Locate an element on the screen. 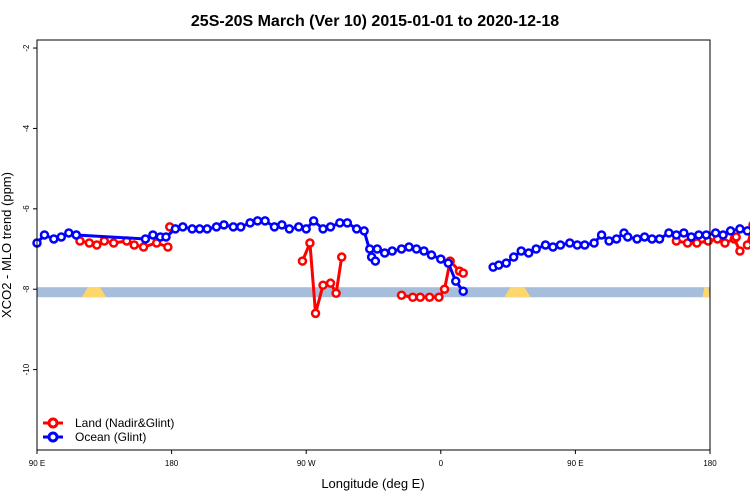 This screenshot has width=750, height=500. y-tick-label: -6 is located at coordinates (26, 209).